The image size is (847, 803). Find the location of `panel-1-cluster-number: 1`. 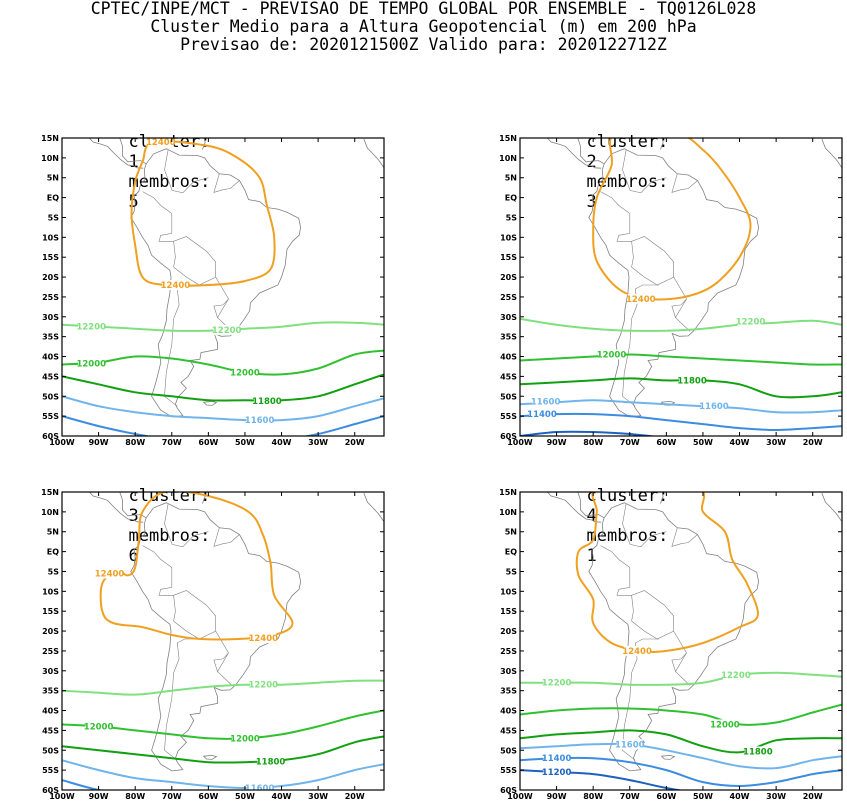

panel-1-cluster-number: 1 is located at coordinates (133, 162).